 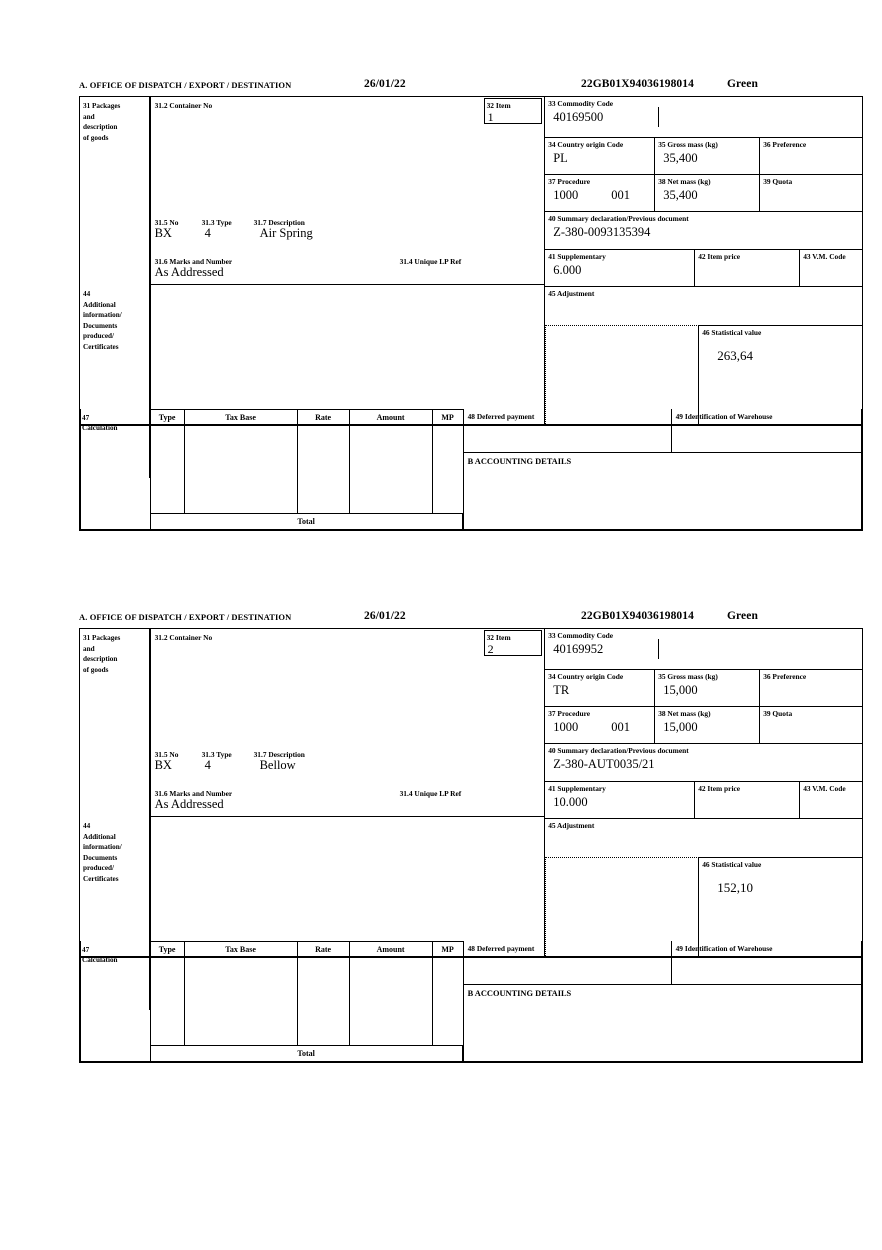 I want to click on field-41-value: 6.000, so click(x=567, y=270).